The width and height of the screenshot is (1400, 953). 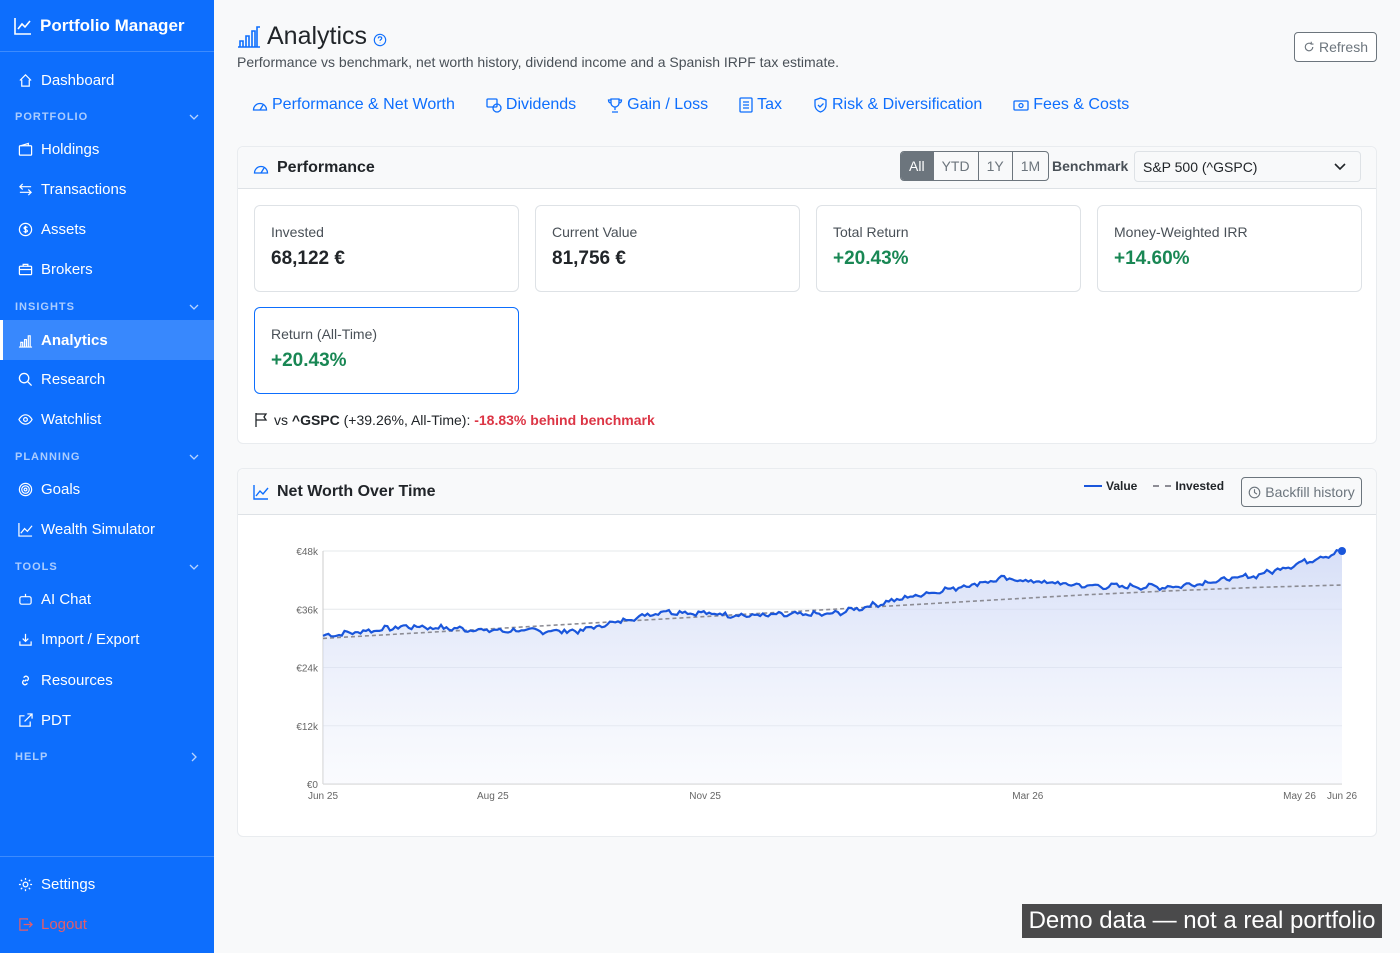 What do you see at coordinates (261, 420) in the screenshot?
I see `flag-icon` at bounding box center [261, 420].